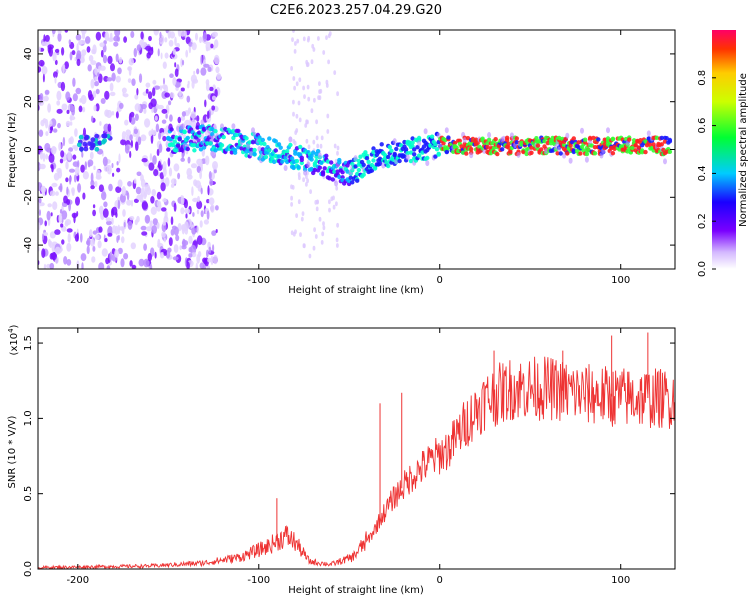 The height and width of the screenshot is (600, 750). I want to click on colorbar-tick-label: 0.4, so click(702, 173).